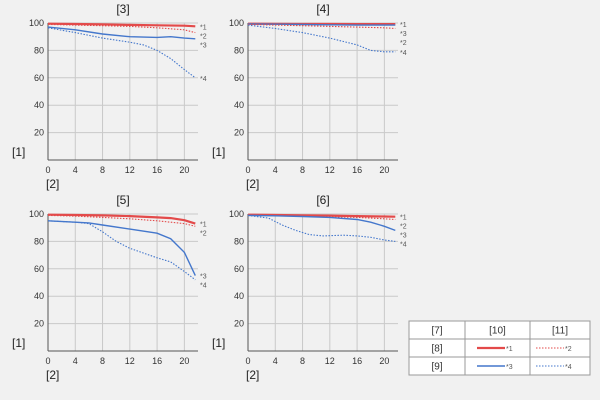  Describe the element at coordinates (568, 349) in the screenshot. I see `legend-series-label: *2` at that location.